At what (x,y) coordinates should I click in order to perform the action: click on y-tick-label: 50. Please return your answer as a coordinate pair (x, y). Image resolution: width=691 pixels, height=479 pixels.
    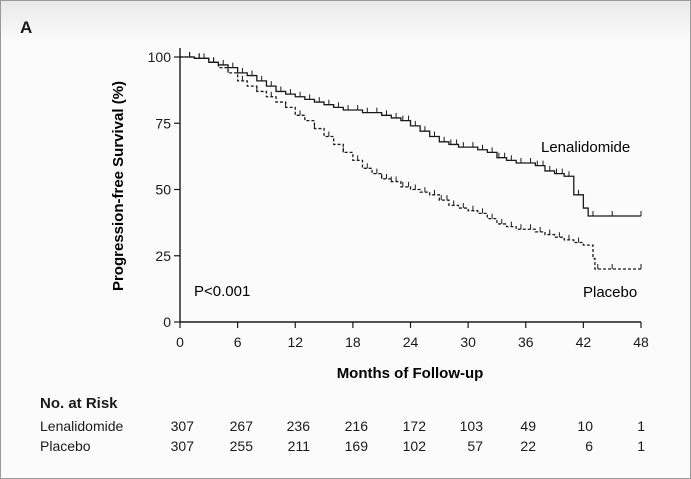
    Looking at the image, I should click on (163, 190).